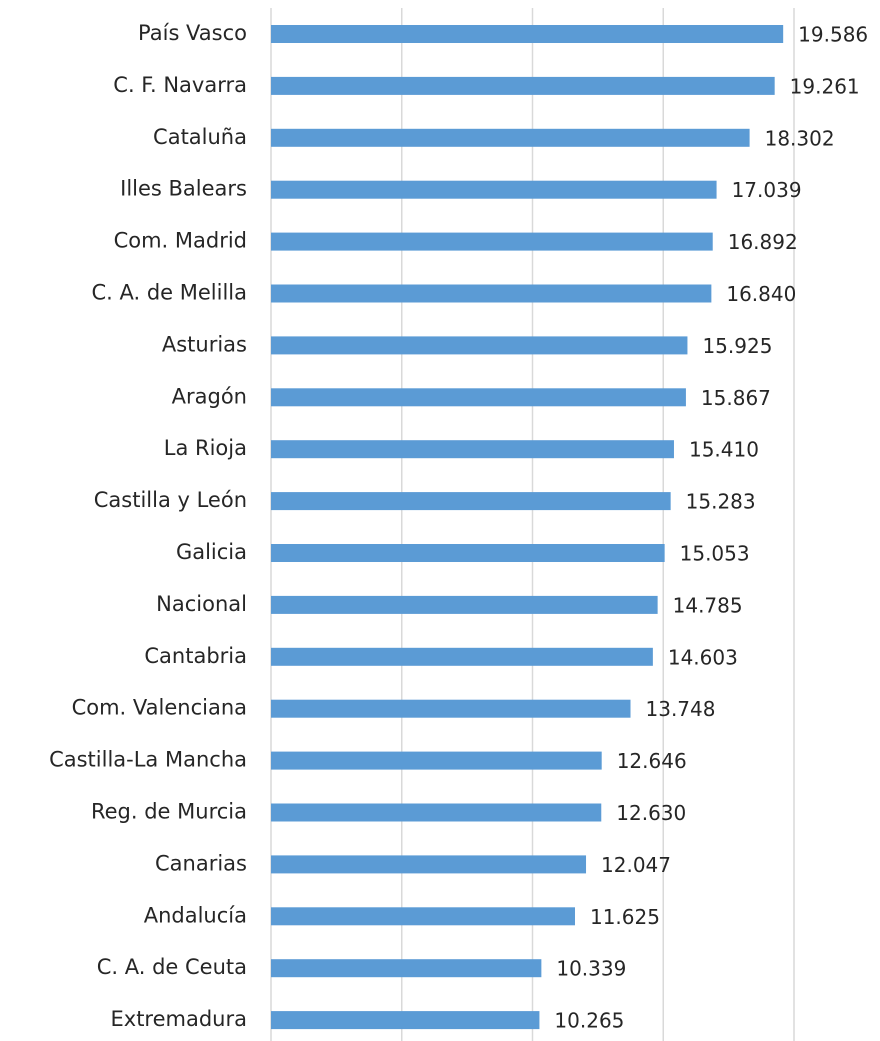  What do you see at coordinates (736, 398) in the screenshot?
I see `value-label: 15.867` at bounding box center [736, 398].